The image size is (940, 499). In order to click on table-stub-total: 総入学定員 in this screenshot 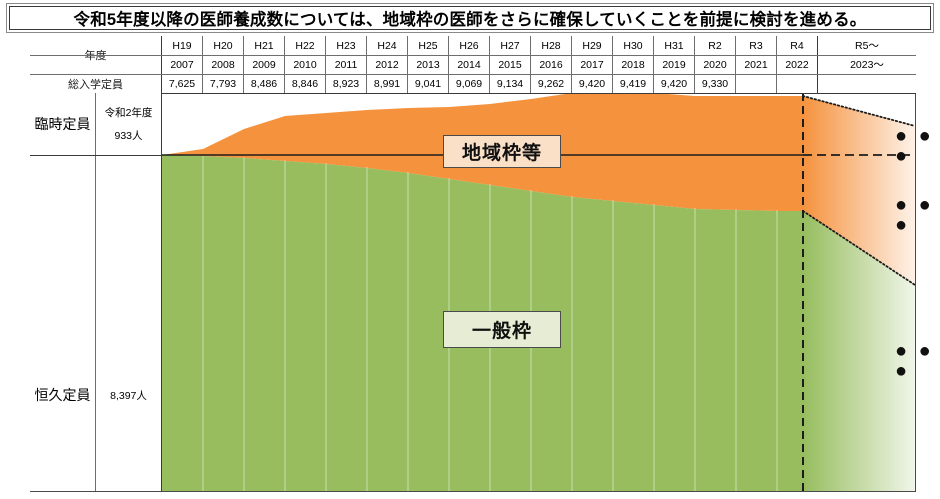, I will do `click(96, 83)`.